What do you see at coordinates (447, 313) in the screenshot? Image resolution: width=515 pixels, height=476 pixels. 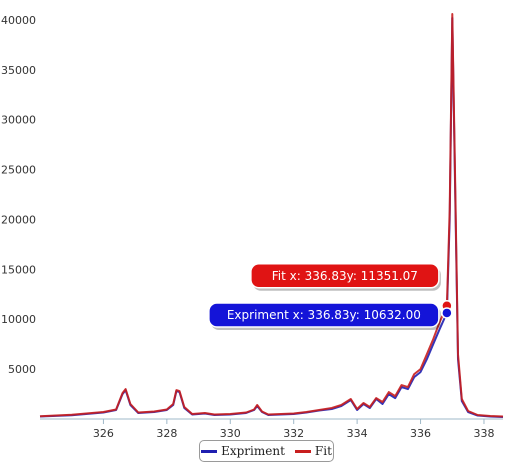 I see `hover-point-expriment` at bounding box center [447, 313].